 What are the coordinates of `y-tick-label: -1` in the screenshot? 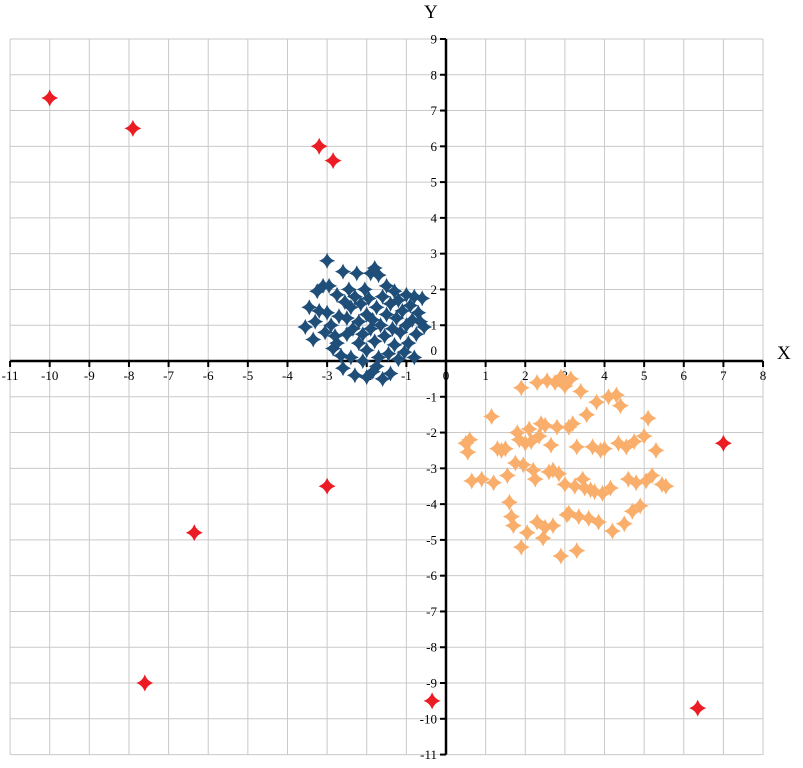 It's located at (431, 396).